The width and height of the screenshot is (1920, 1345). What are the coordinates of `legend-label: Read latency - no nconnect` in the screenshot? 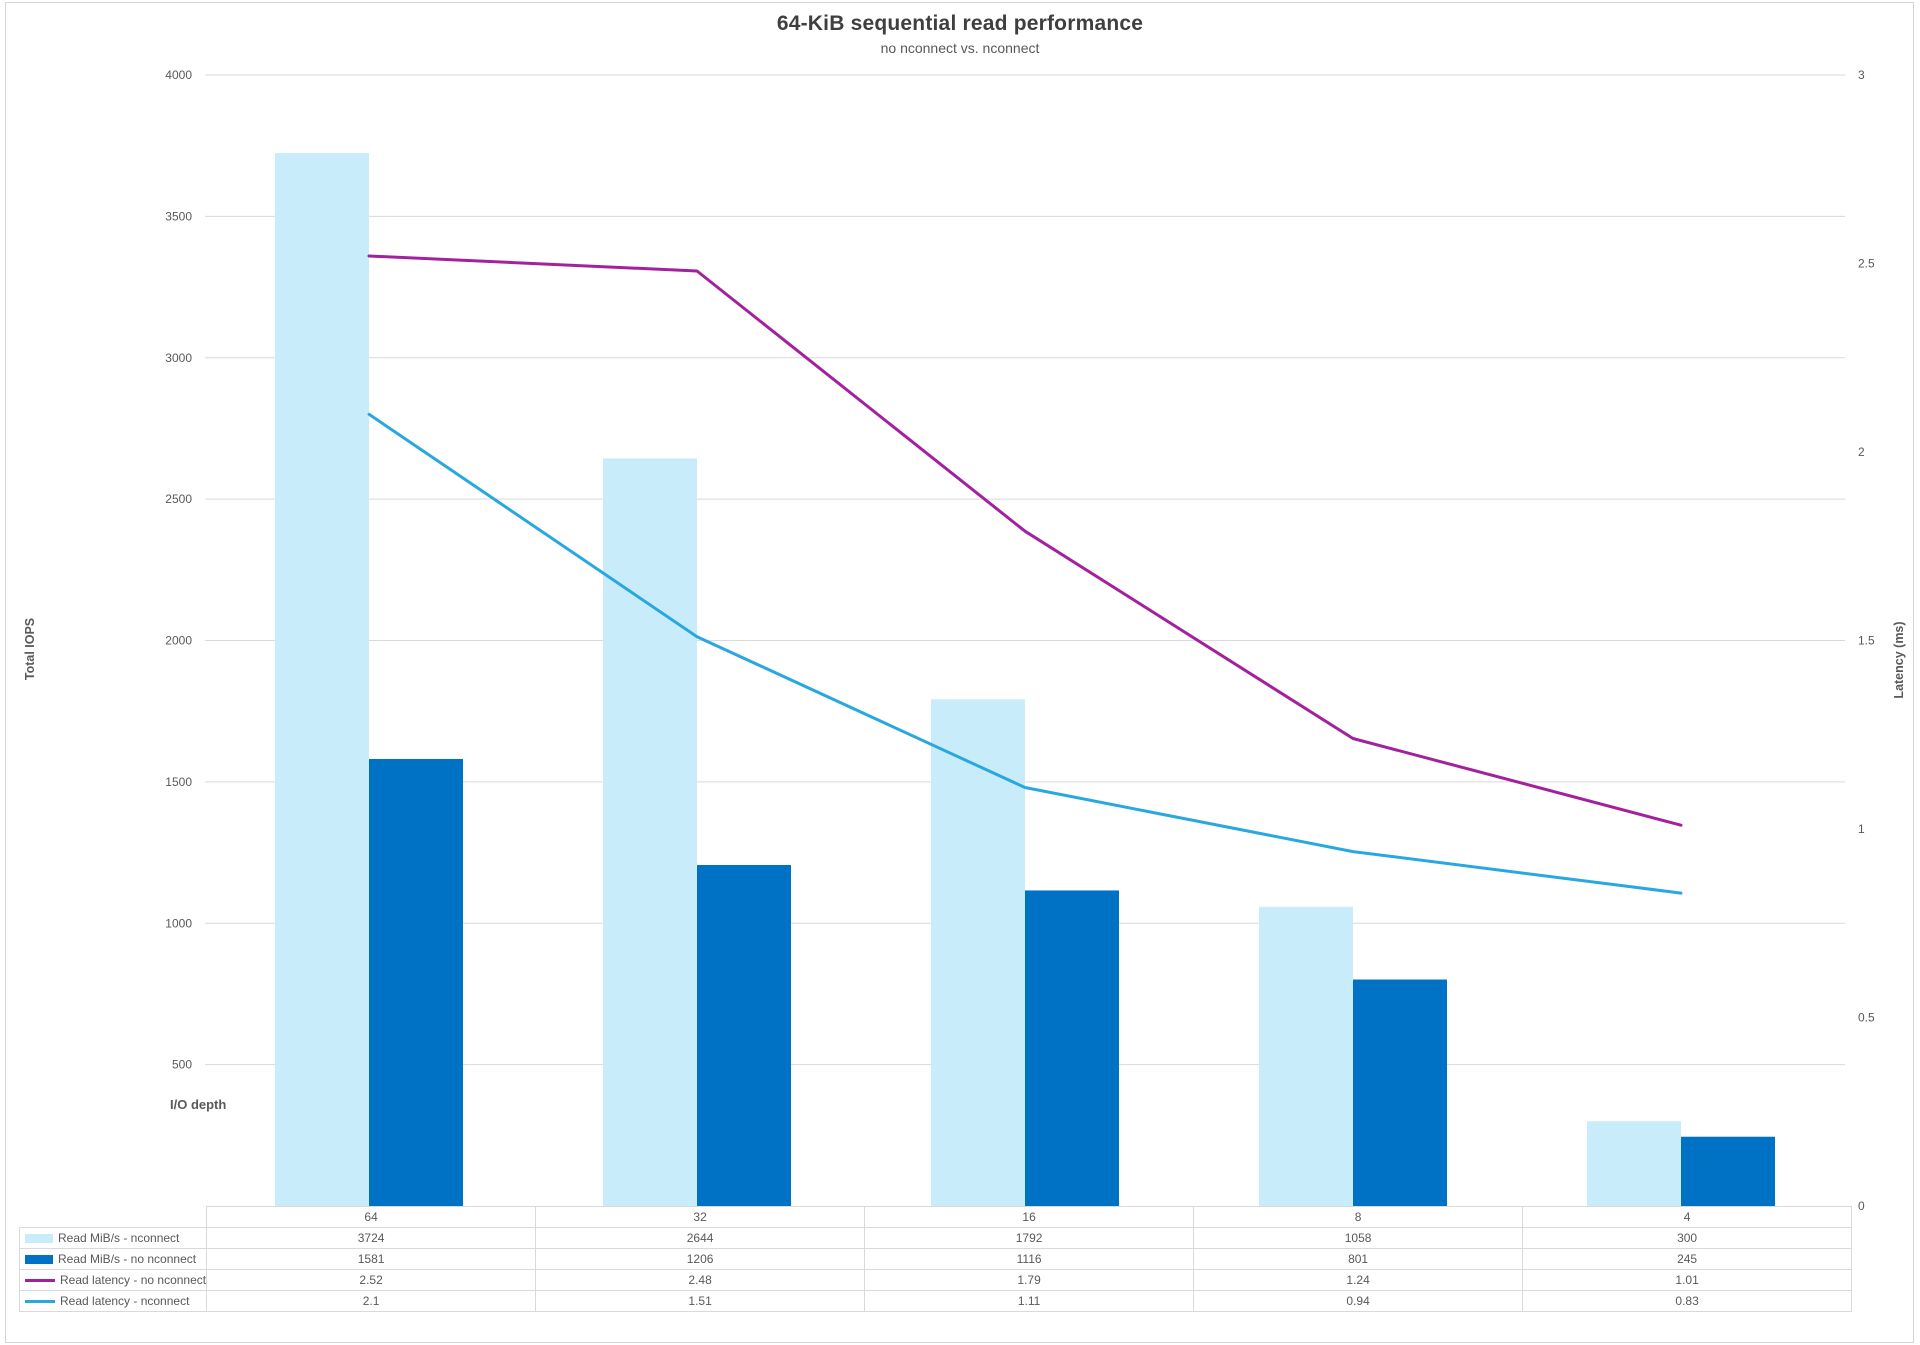 It's located at (133, 1280).